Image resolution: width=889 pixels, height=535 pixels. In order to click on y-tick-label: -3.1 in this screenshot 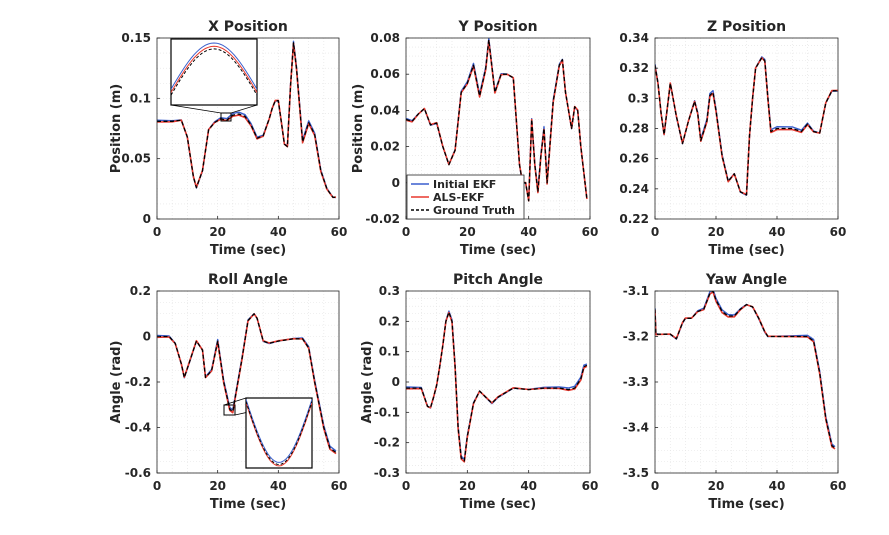, I will do `click(636, 291)`.